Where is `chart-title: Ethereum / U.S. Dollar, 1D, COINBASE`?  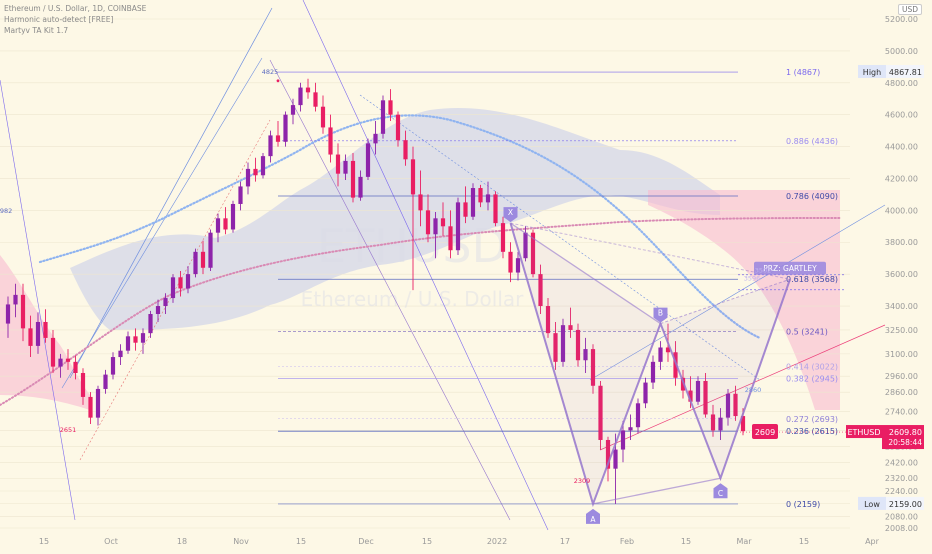 chart-title: Ethereum / U.S. Dollar, 1D, COINBASE is located at coordinates (75, 8).